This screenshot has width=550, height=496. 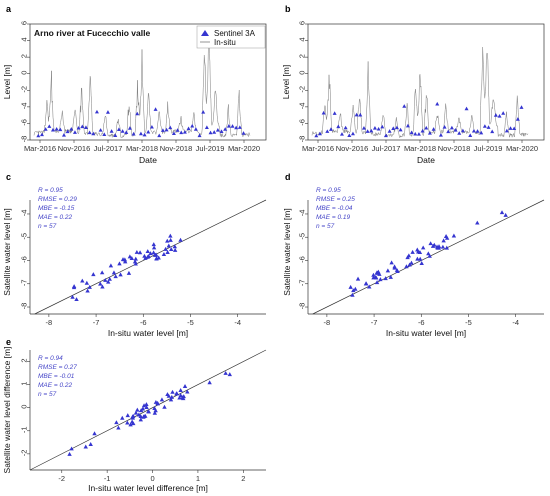 What do you see at coordinates (288, 9) in the screenshot?
I see `panel-label-b: b` at bounding box center [288, 9].